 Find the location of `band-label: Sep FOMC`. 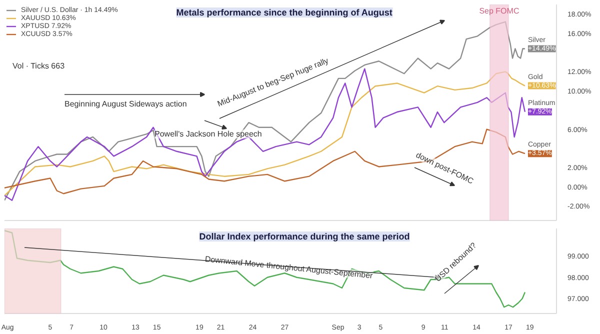

band-label: Sep FOMC is located at coordinates (499, 11).